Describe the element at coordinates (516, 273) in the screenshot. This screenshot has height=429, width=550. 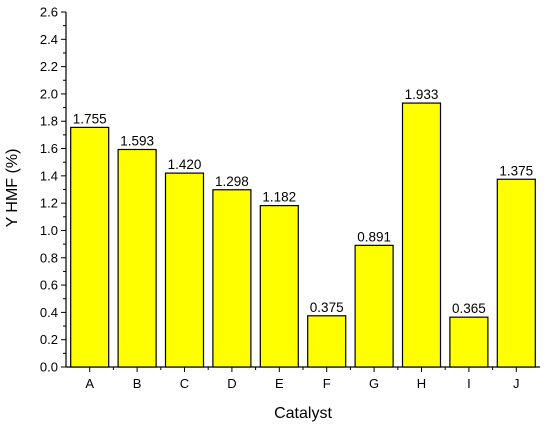
I see `bar-j` at that location.